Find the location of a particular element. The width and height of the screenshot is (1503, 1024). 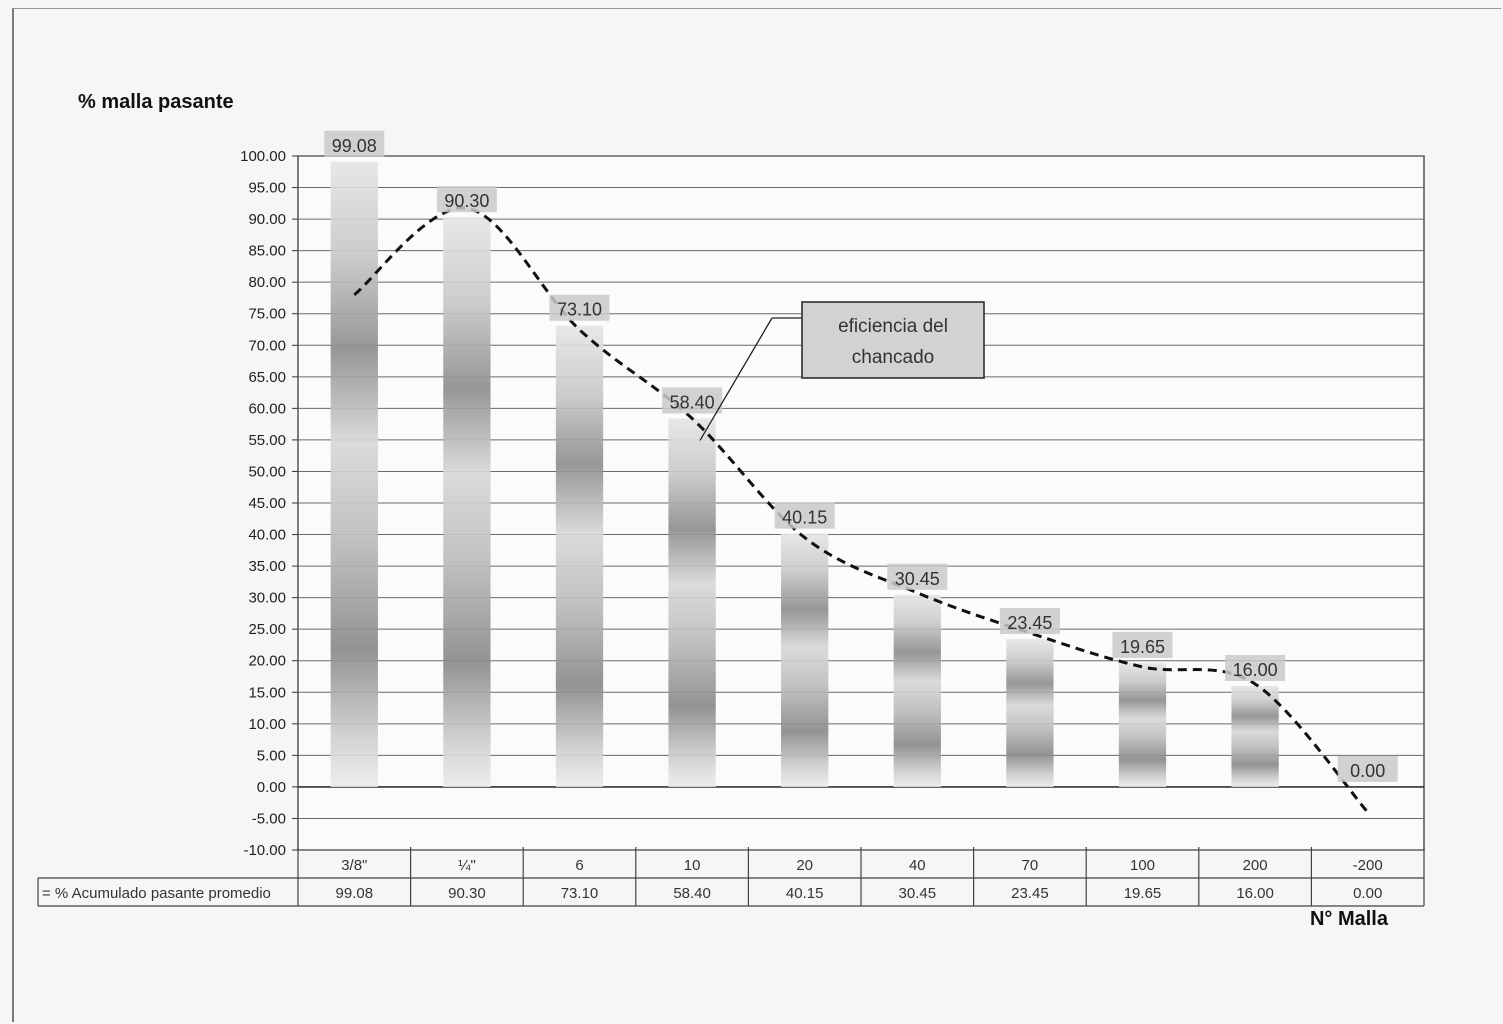

table-value: 19.65 is located at coordinates (1143, 893).